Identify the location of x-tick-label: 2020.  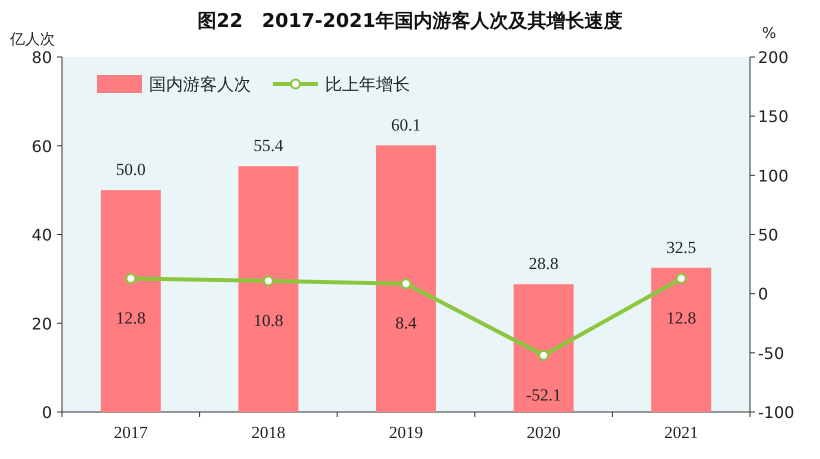
(543, 432).